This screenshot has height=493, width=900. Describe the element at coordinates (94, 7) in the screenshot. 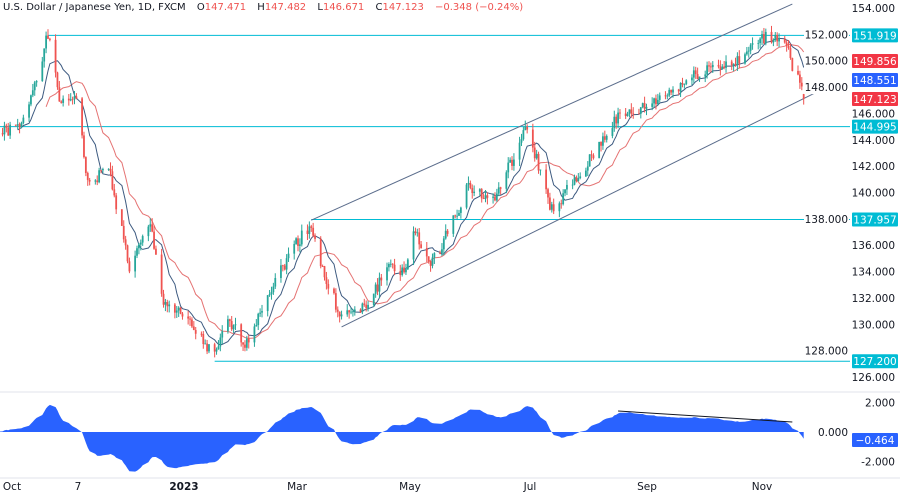

I see `symbol-title: U.S. Dollar / Japanese Yen, 1D, FXCM` at that location.